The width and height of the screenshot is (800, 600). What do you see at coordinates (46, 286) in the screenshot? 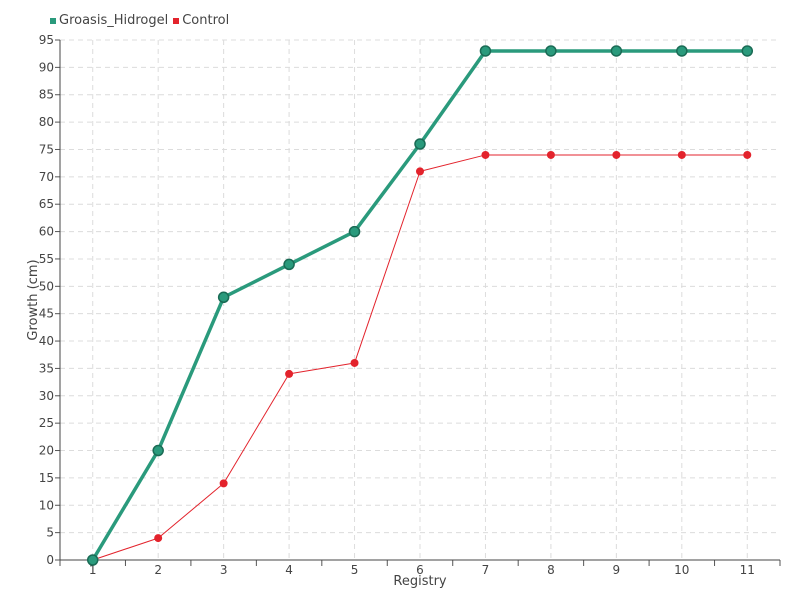
I see `y-tick-label: 50` at bounding box center [46, 286].